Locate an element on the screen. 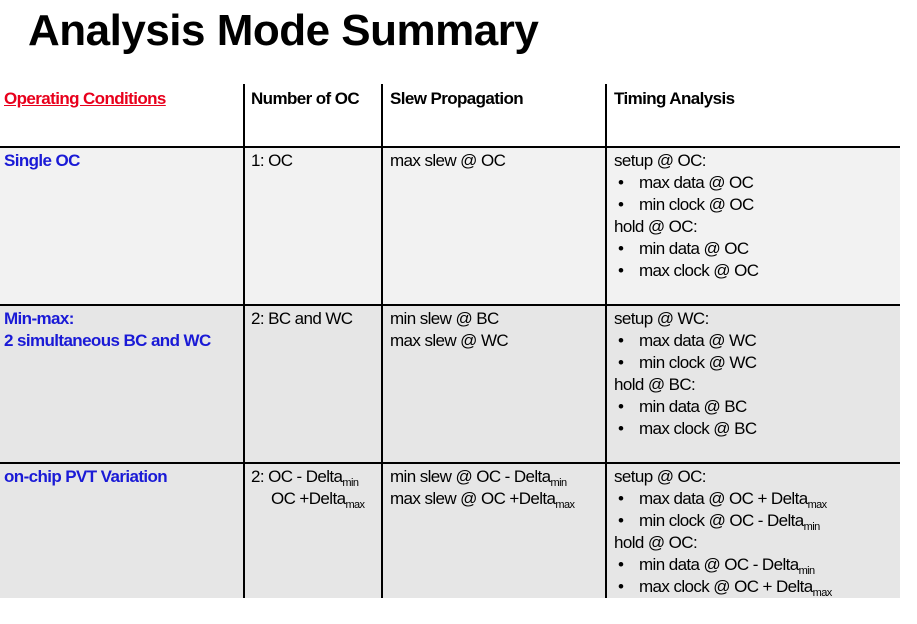  row-label-single-oc: Single OC is located at coordinates (42, 160).